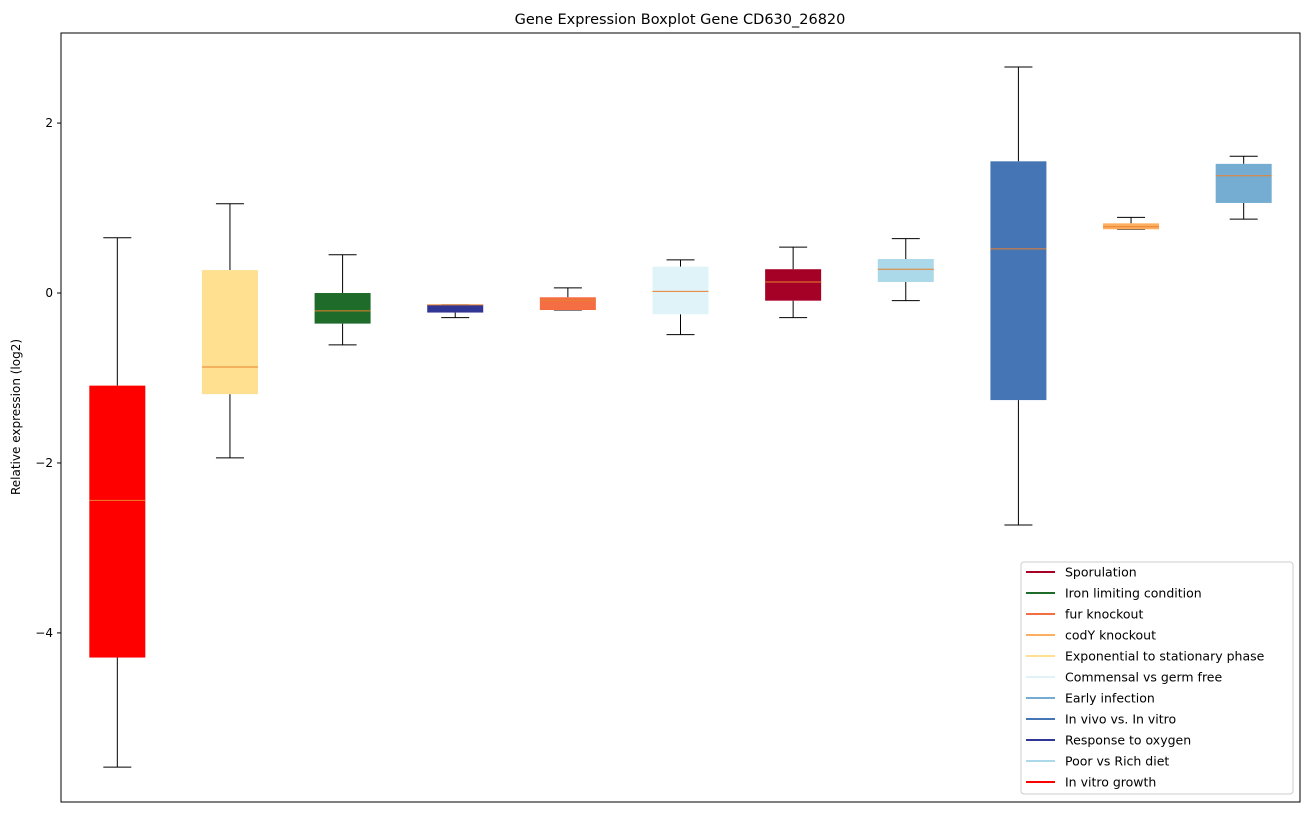 Image resolution: width=1309 pixels, height=816 pixels. Describe the element at coordinates (49, 123) in the screenshot. I see `y-tick-label: 2` at that location.